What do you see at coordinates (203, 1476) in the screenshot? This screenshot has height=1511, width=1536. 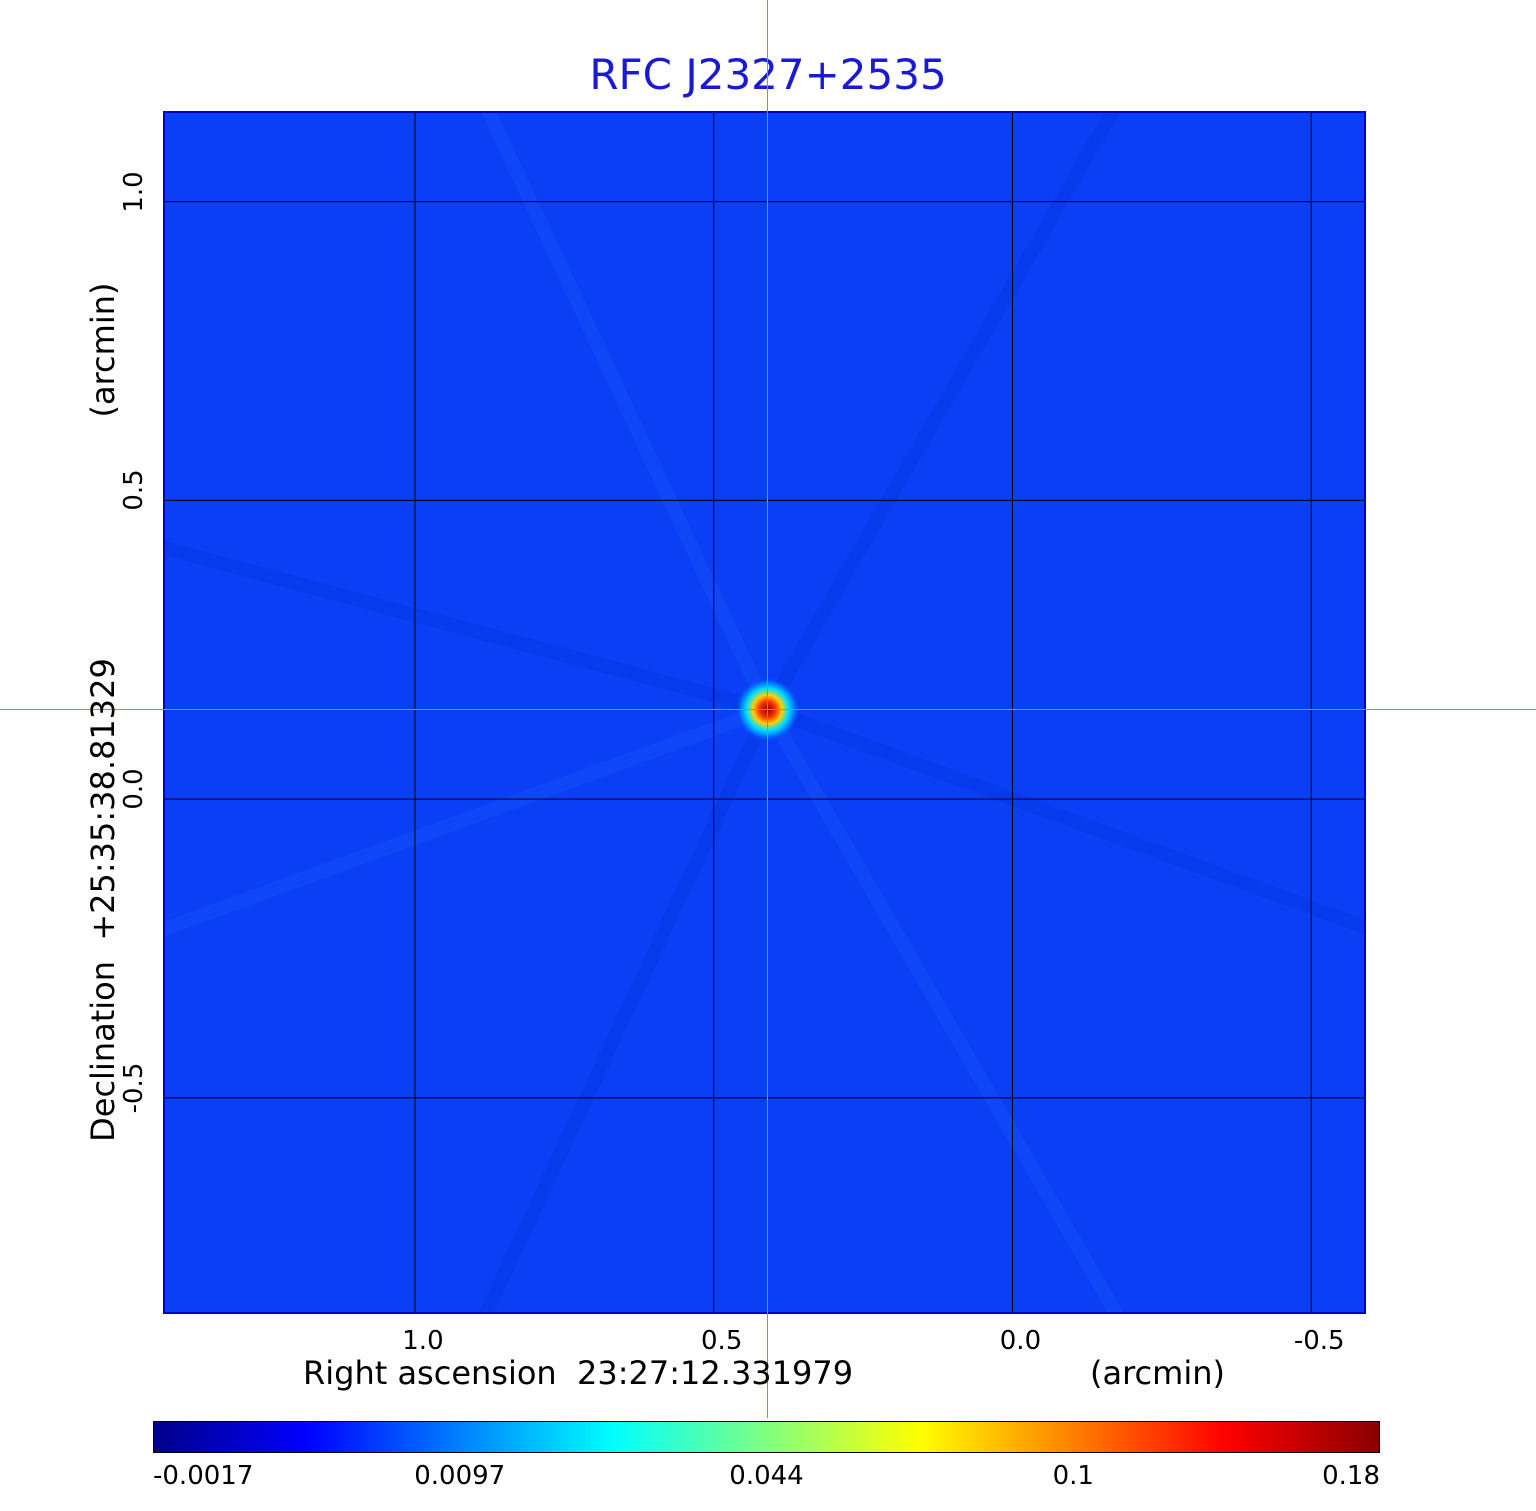 I see `colorbar-tick-label: -0.0017` at bounding box center [203, 1476].